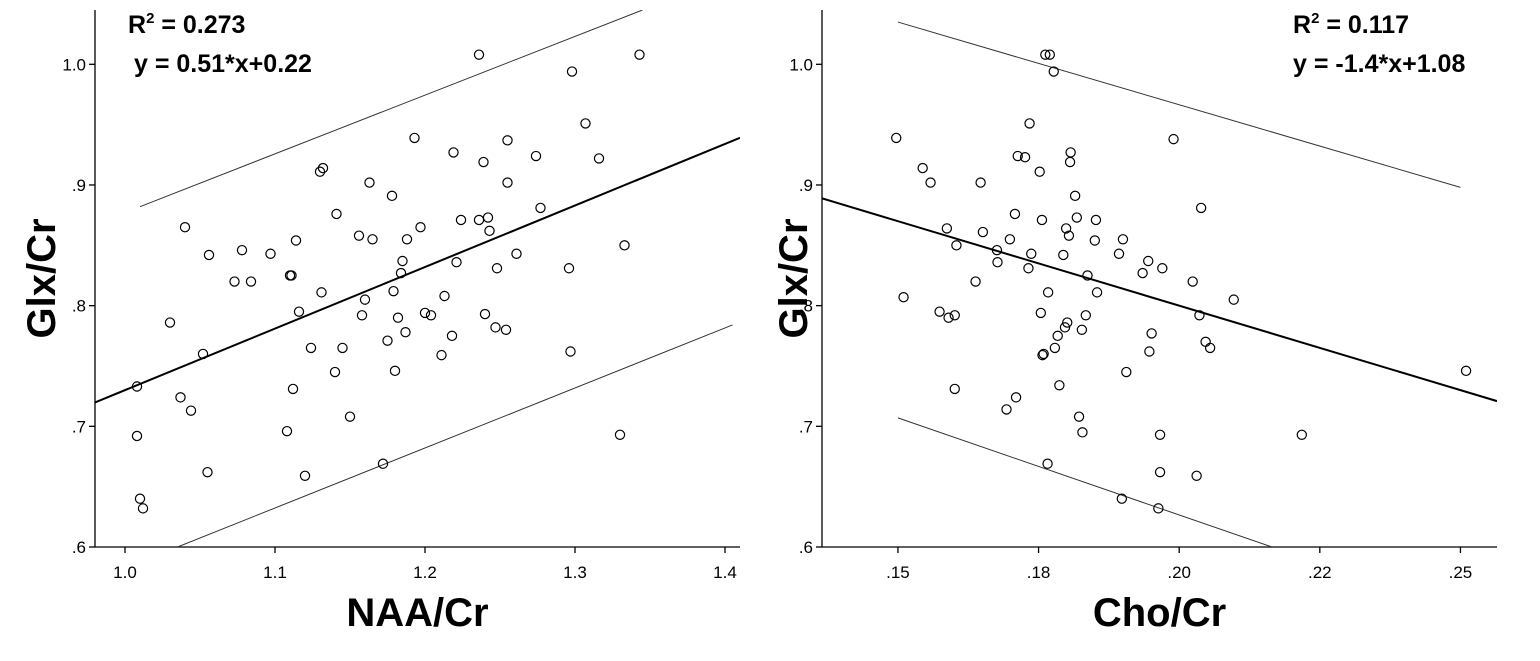  I want to click on regression-equation-label: y = -1.4*x+1.08, so click(1379, 64).